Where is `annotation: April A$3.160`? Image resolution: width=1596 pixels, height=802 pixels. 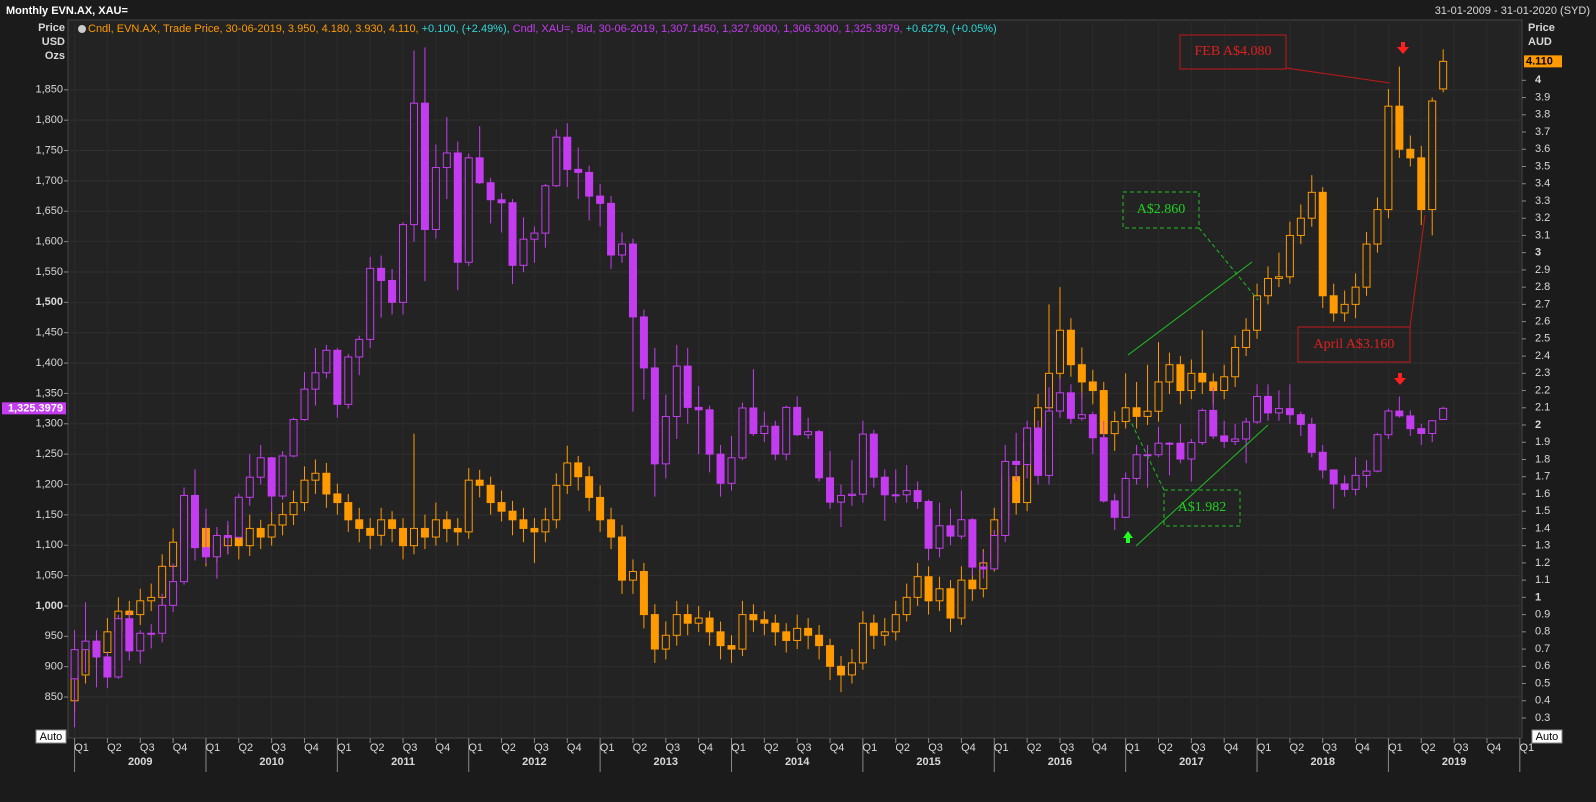 annotation: April A$3.160 is located at coordinates (1354, 344).